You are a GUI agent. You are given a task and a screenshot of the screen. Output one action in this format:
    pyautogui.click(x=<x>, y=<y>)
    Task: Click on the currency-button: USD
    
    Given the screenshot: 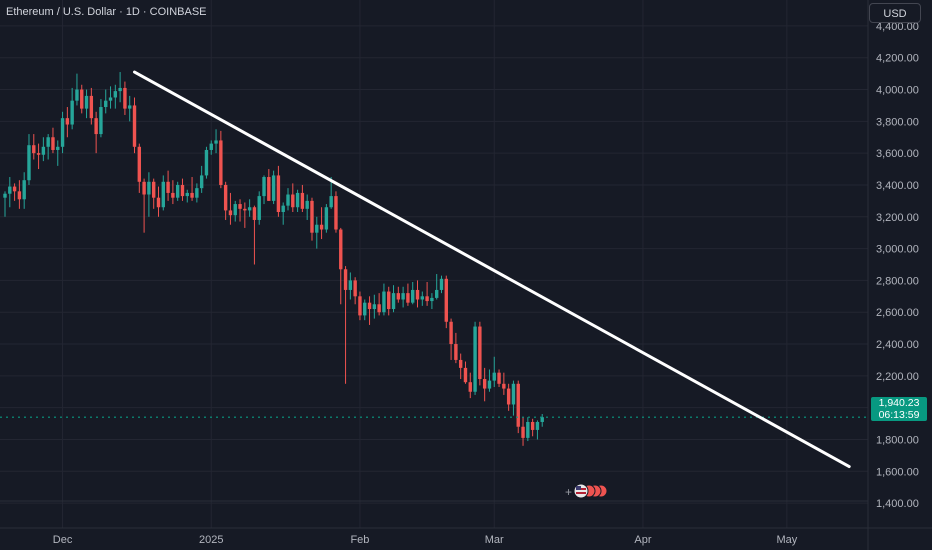 What is the action you would take?
    pyautogui.click(x=895, y=13)
    